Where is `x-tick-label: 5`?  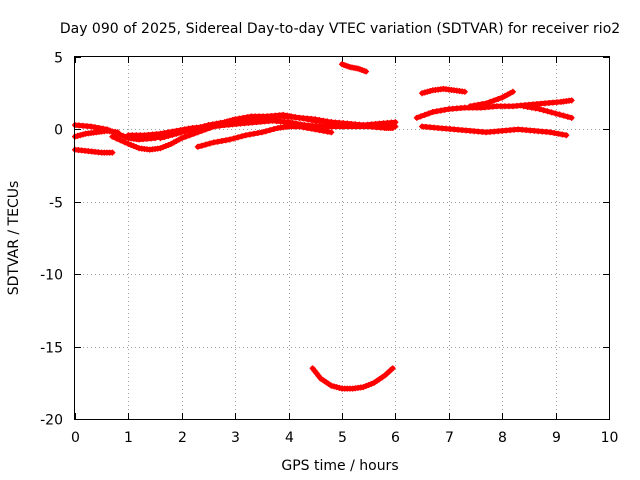 x-tick-label: 5 is located at coordinates (342, 438).